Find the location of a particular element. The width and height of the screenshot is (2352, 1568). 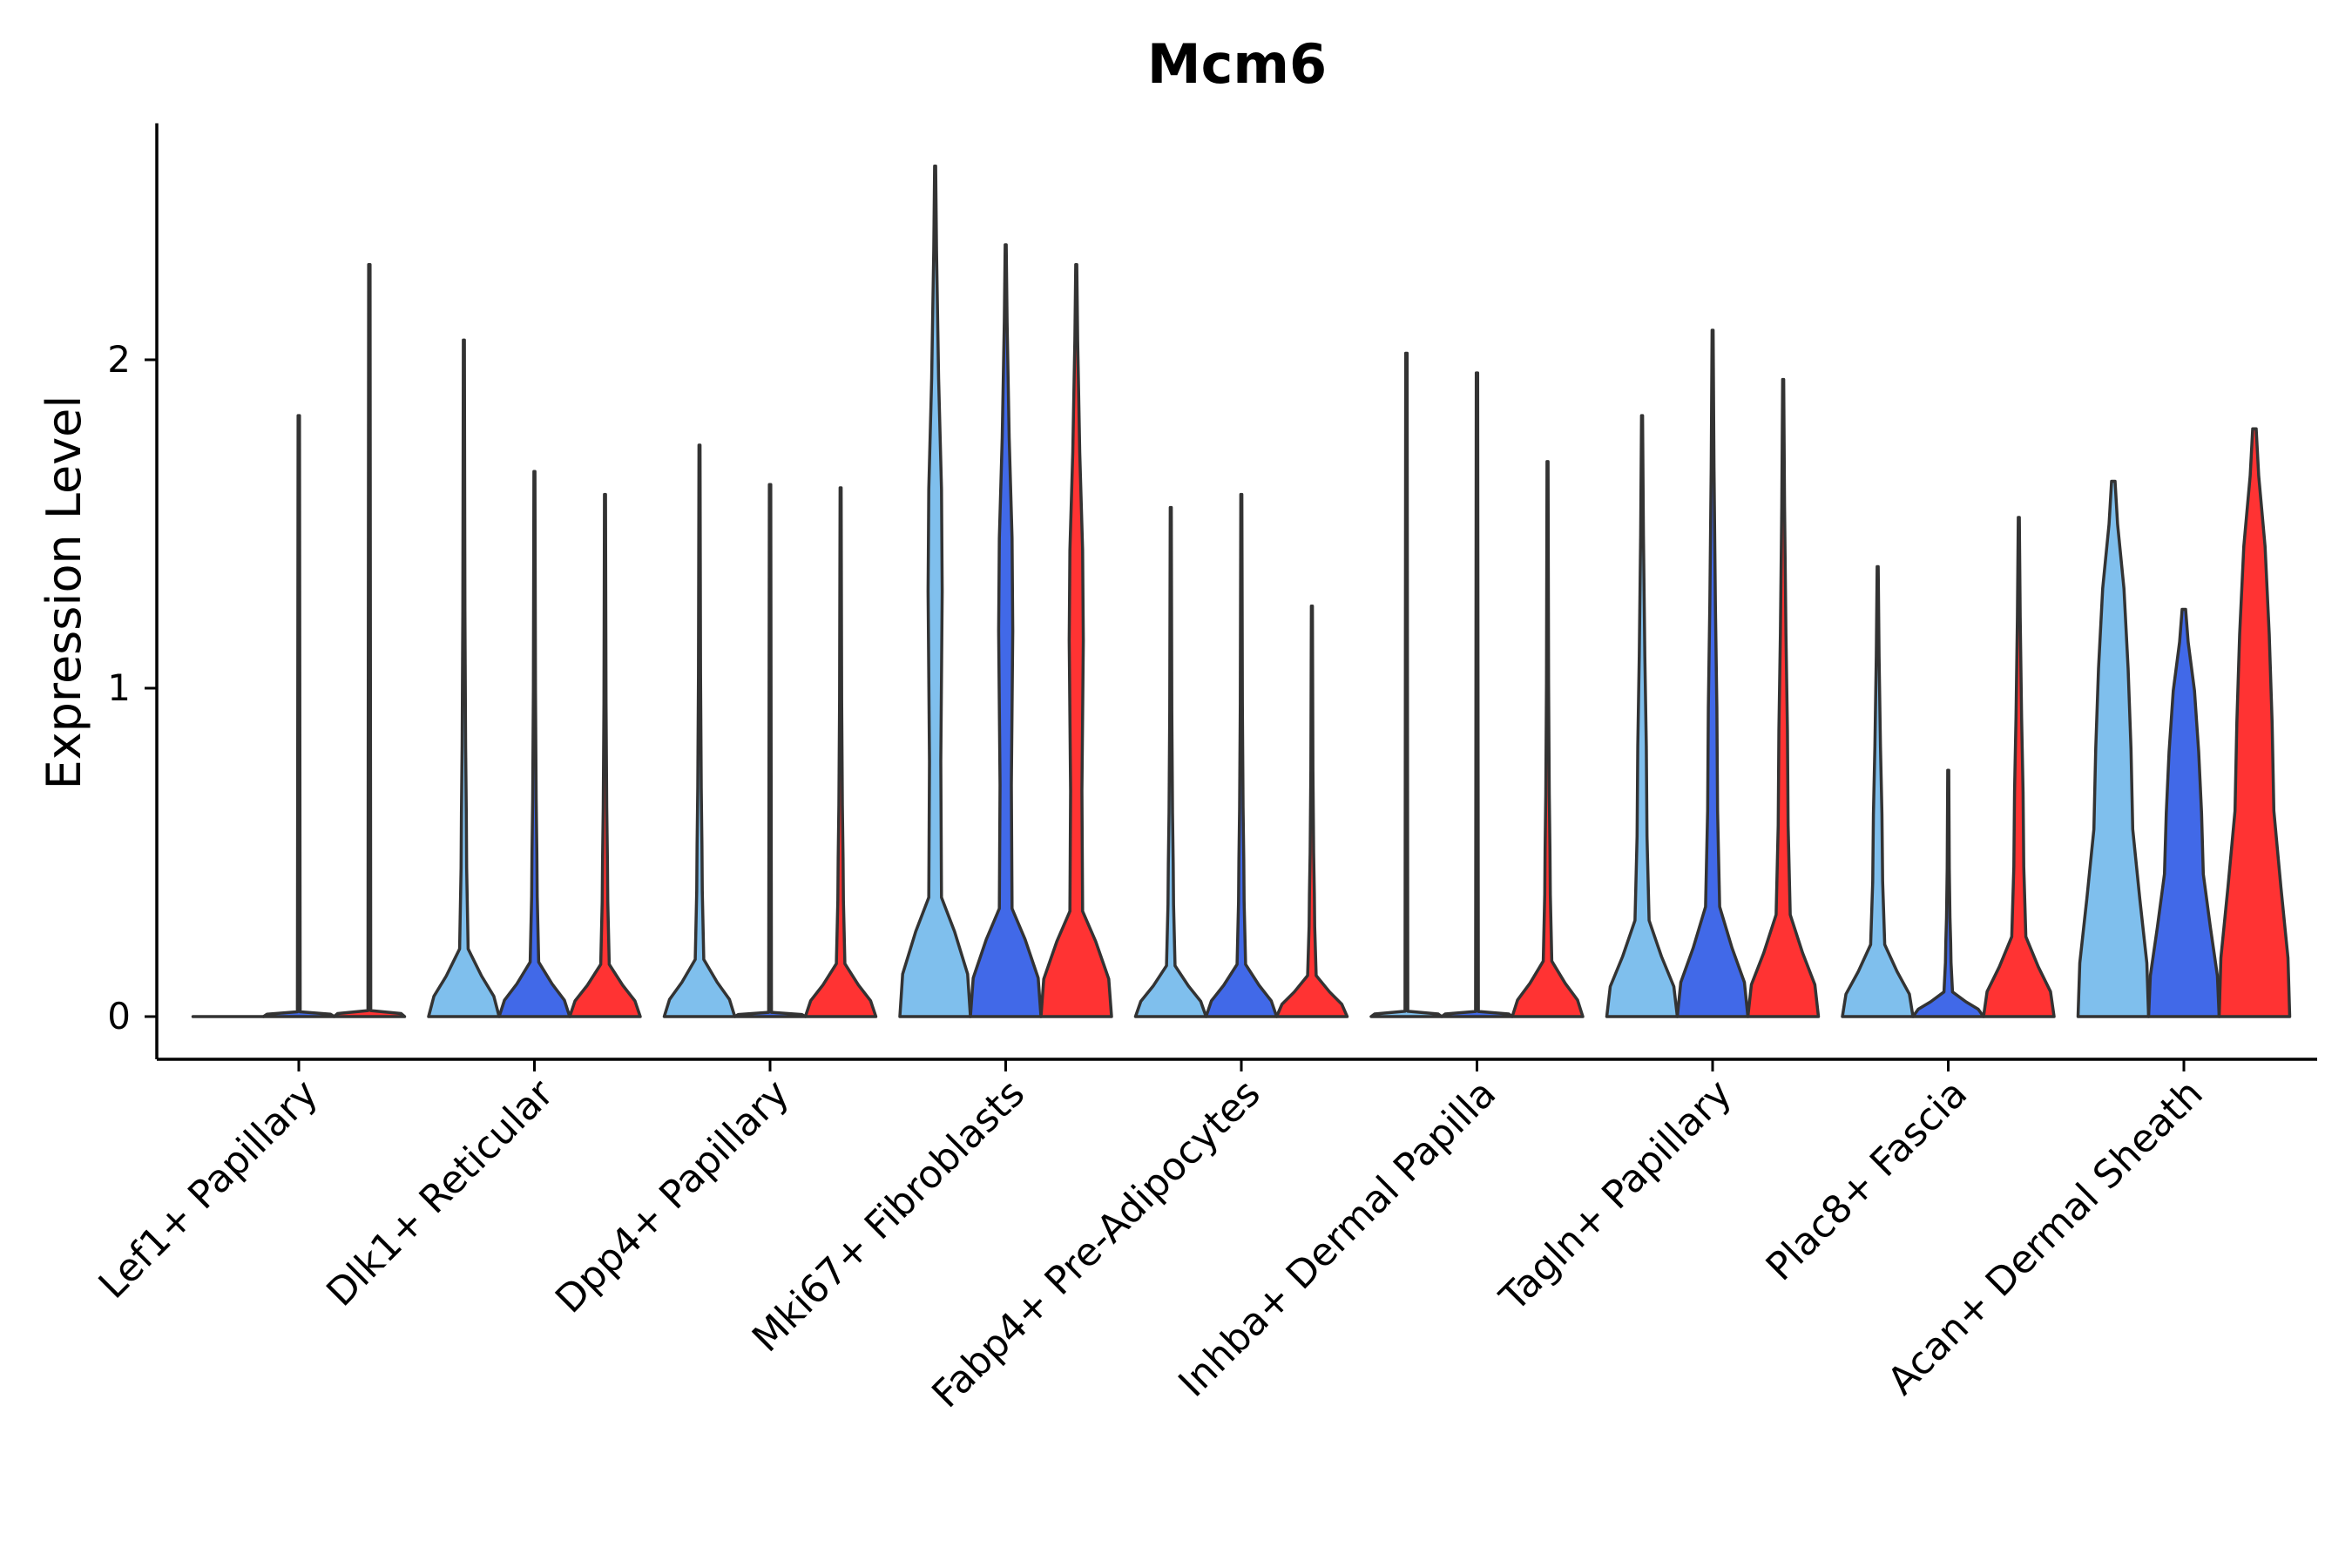

y-axis-label: Expression Level is located at coordinates (64, 592).